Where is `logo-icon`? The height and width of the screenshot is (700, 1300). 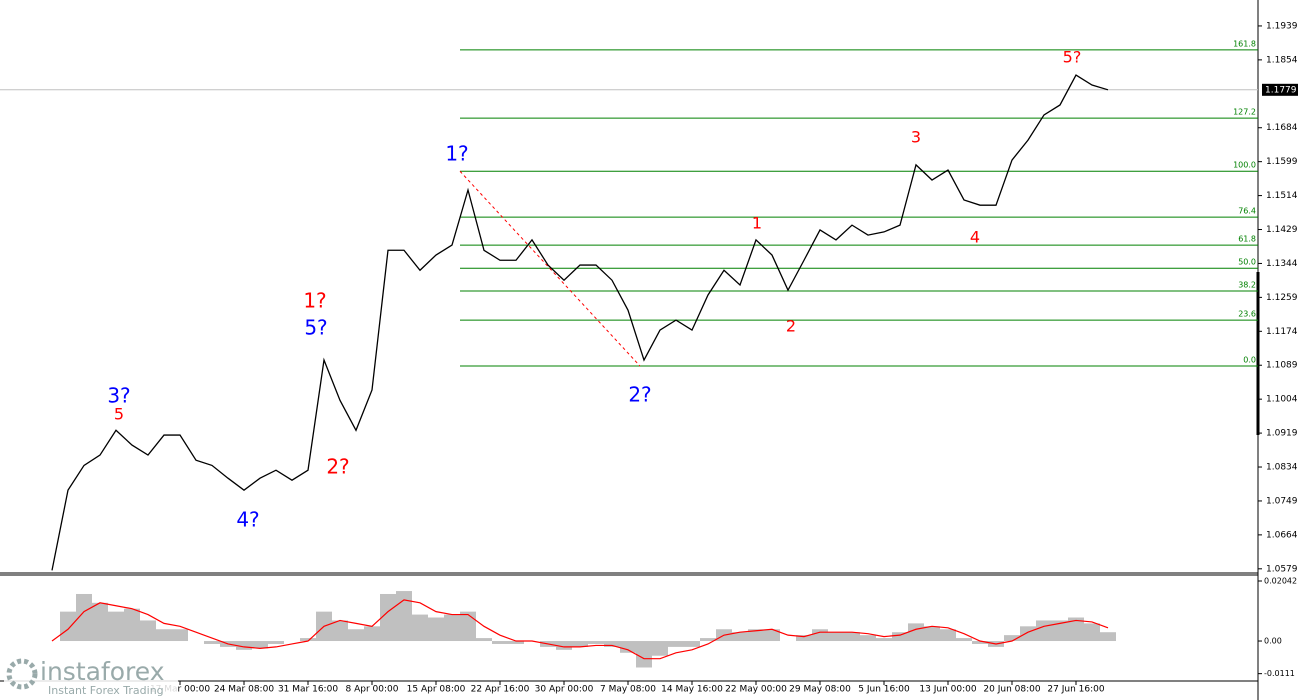 logo-icon is located at coordinates (22, 674).